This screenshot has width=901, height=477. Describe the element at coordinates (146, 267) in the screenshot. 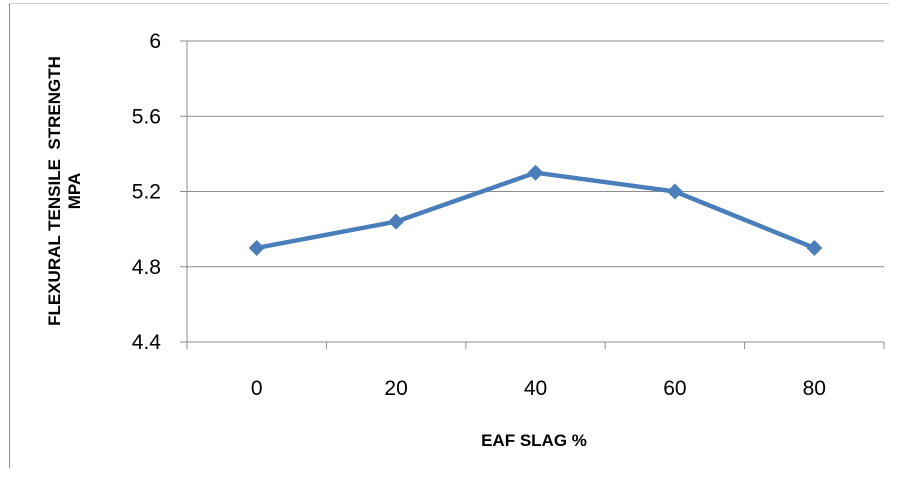

I see `y-tick-label: 4.8` at that location.